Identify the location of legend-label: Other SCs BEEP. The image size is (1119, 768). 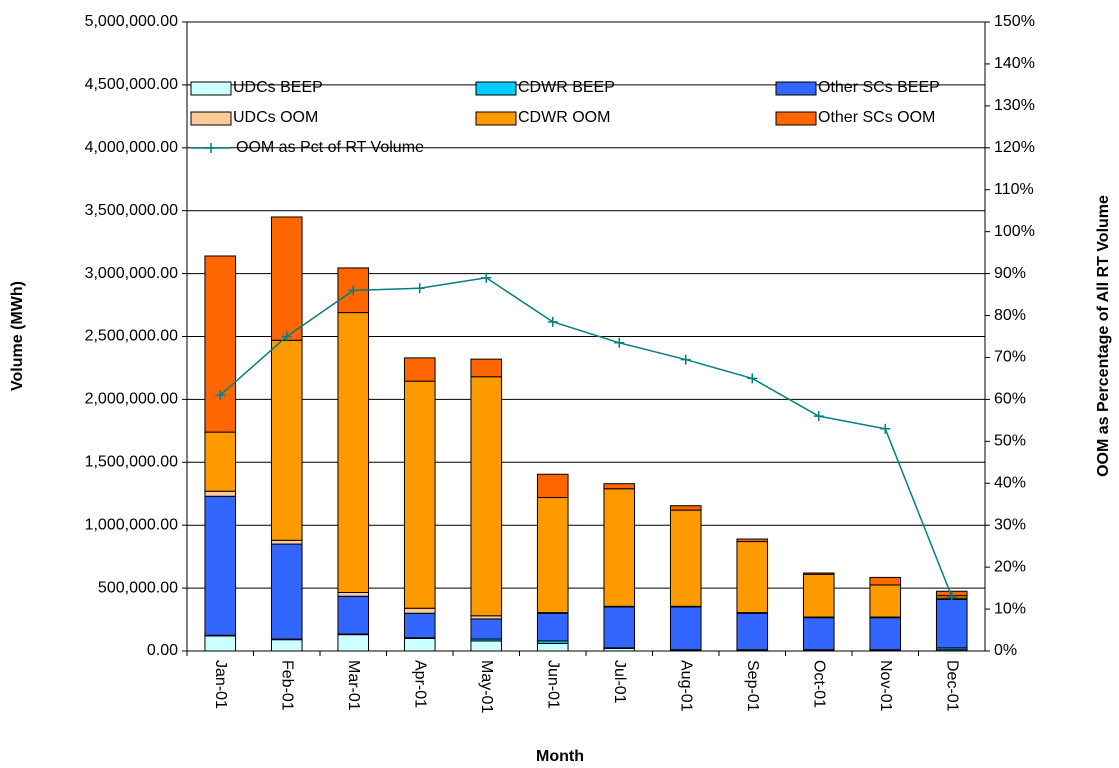
(879, 87).